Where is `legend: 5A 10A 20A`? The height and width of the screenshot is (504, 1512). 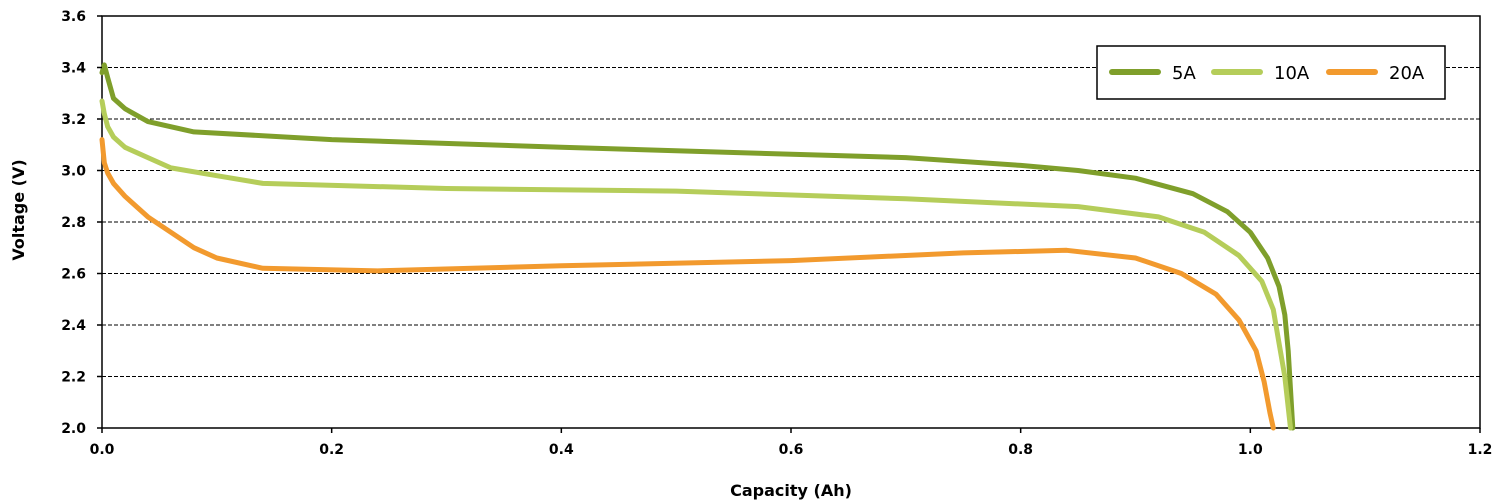 legend: 5A 10A 20A is located at coordinates (1271, 72).